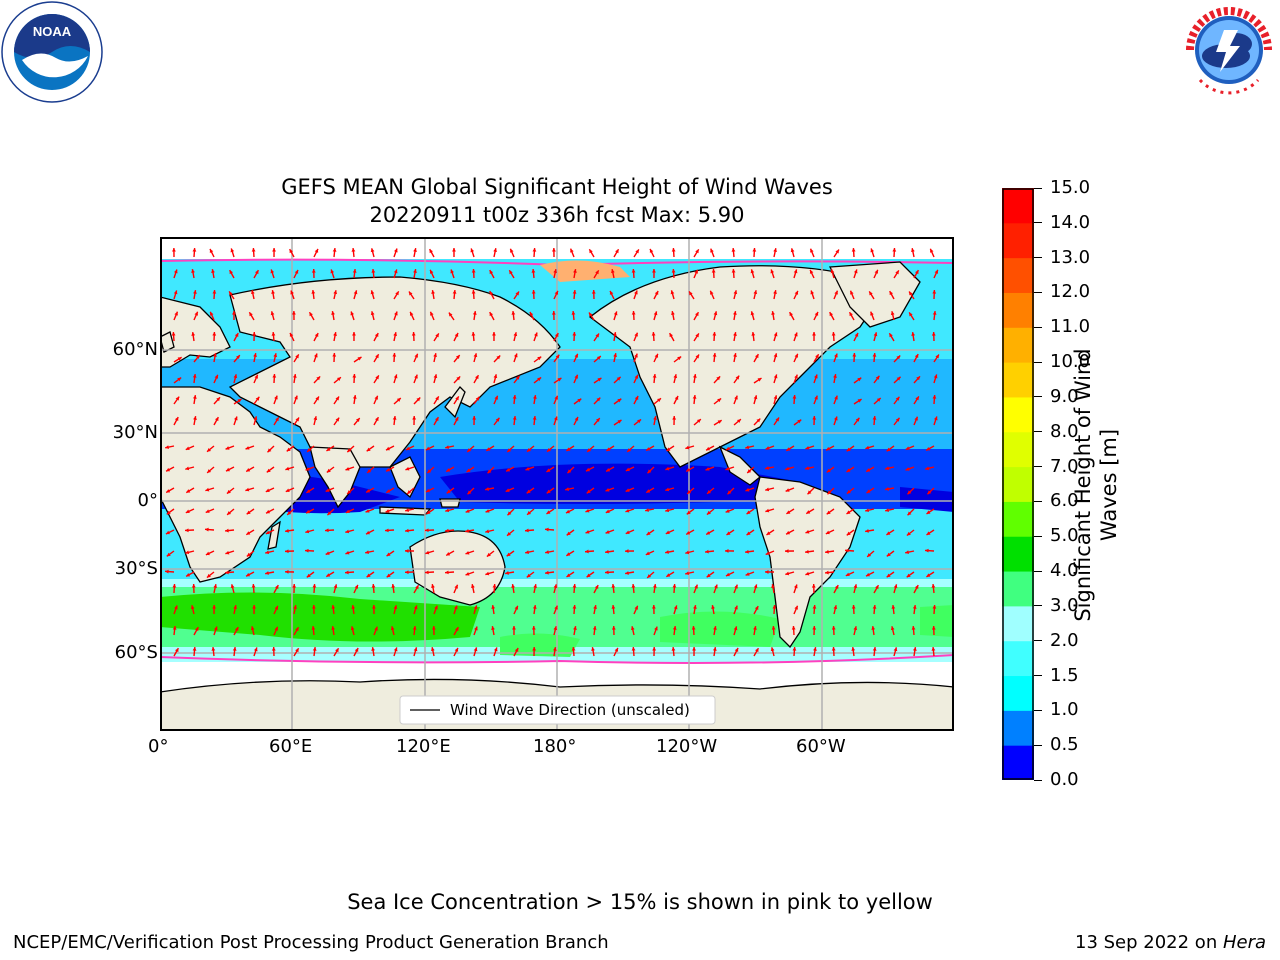  What do you see at coordinates (147, 500) in the screenshot?
I see `y-tick-0: 0°` at bounding box center [147, 500].